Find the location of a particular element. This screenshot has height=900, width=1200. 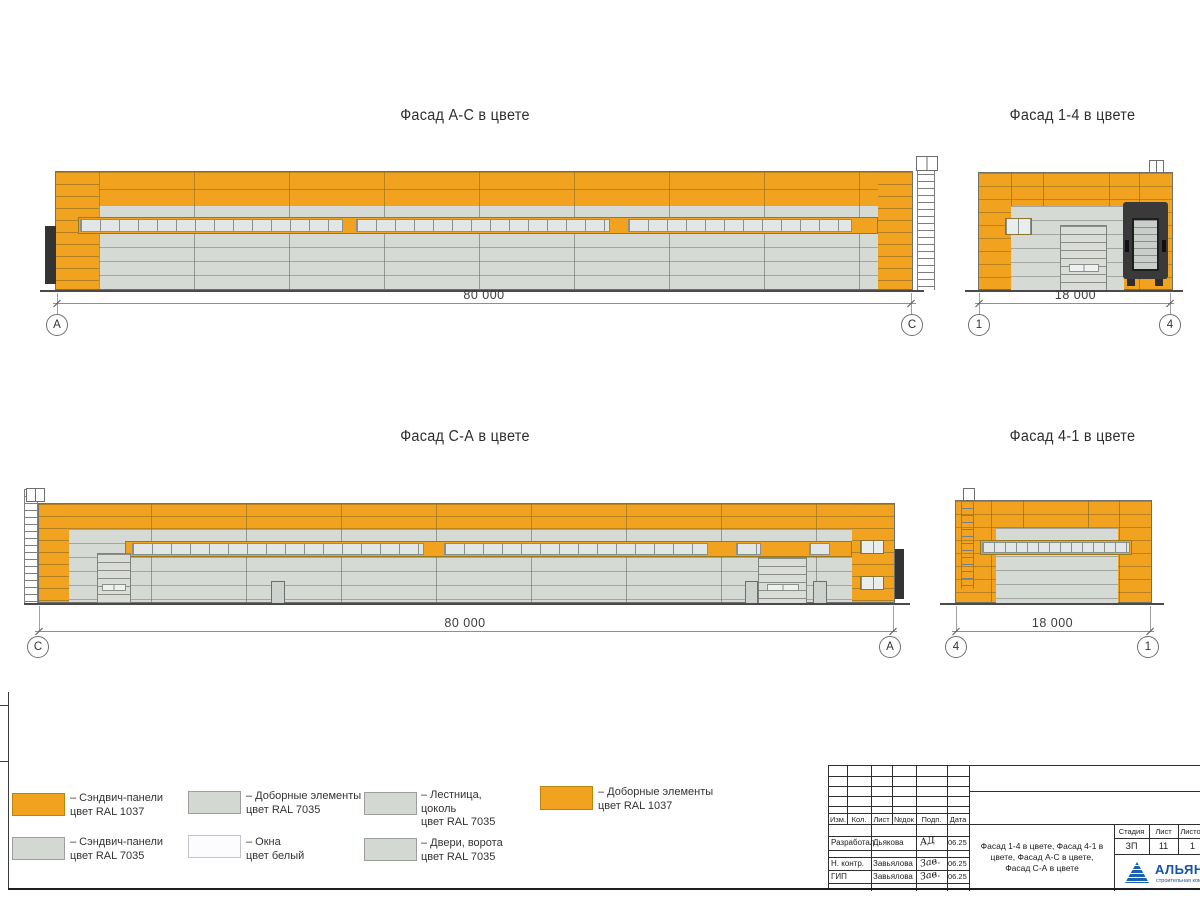

staff-row: Н. контр. Завьялова Зав. 06.25 is located at coordinates (899, 862).